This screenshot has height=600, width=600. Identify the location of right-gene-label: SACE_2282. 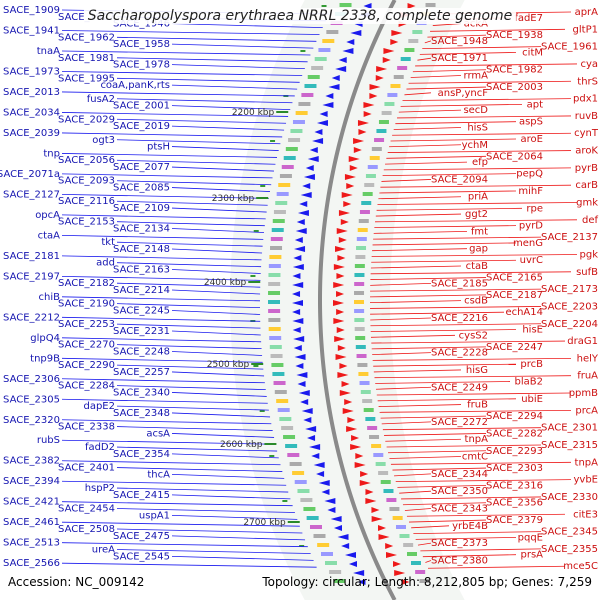
(514, 433).